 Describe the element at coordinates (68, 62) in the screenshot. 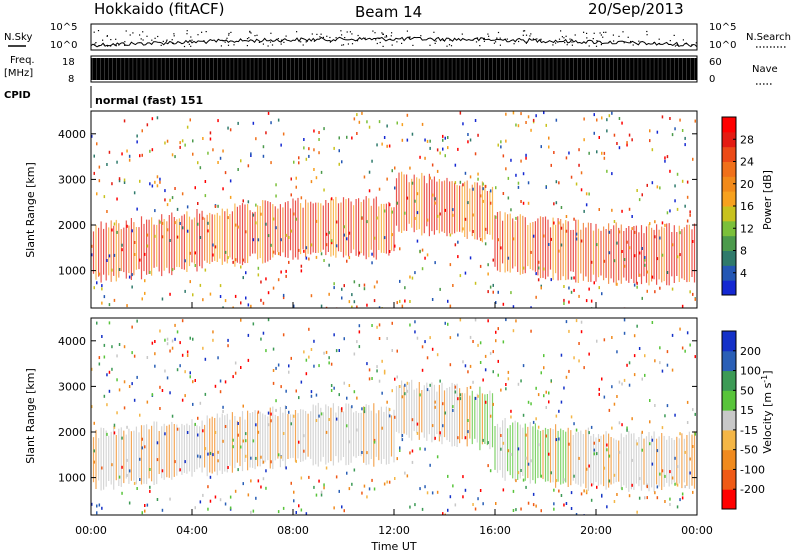

I see `freq-tick-top-left: 18` at that location.